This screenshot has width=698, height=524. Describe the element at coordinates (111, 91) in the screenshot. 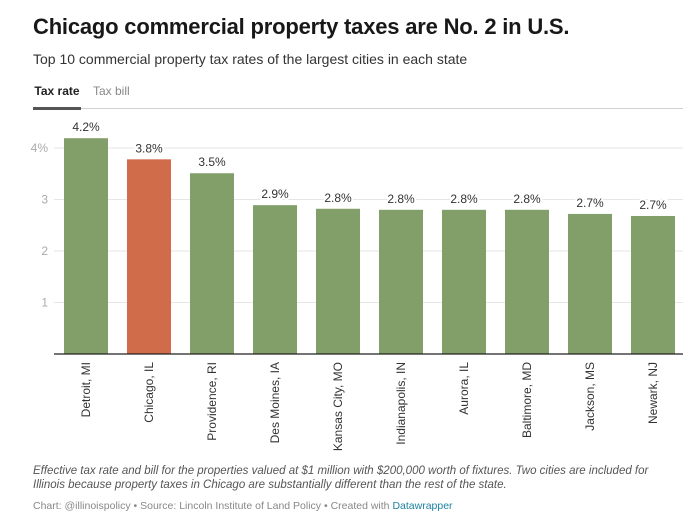

I see `tab-tax-bill: Tax bill` at that location.